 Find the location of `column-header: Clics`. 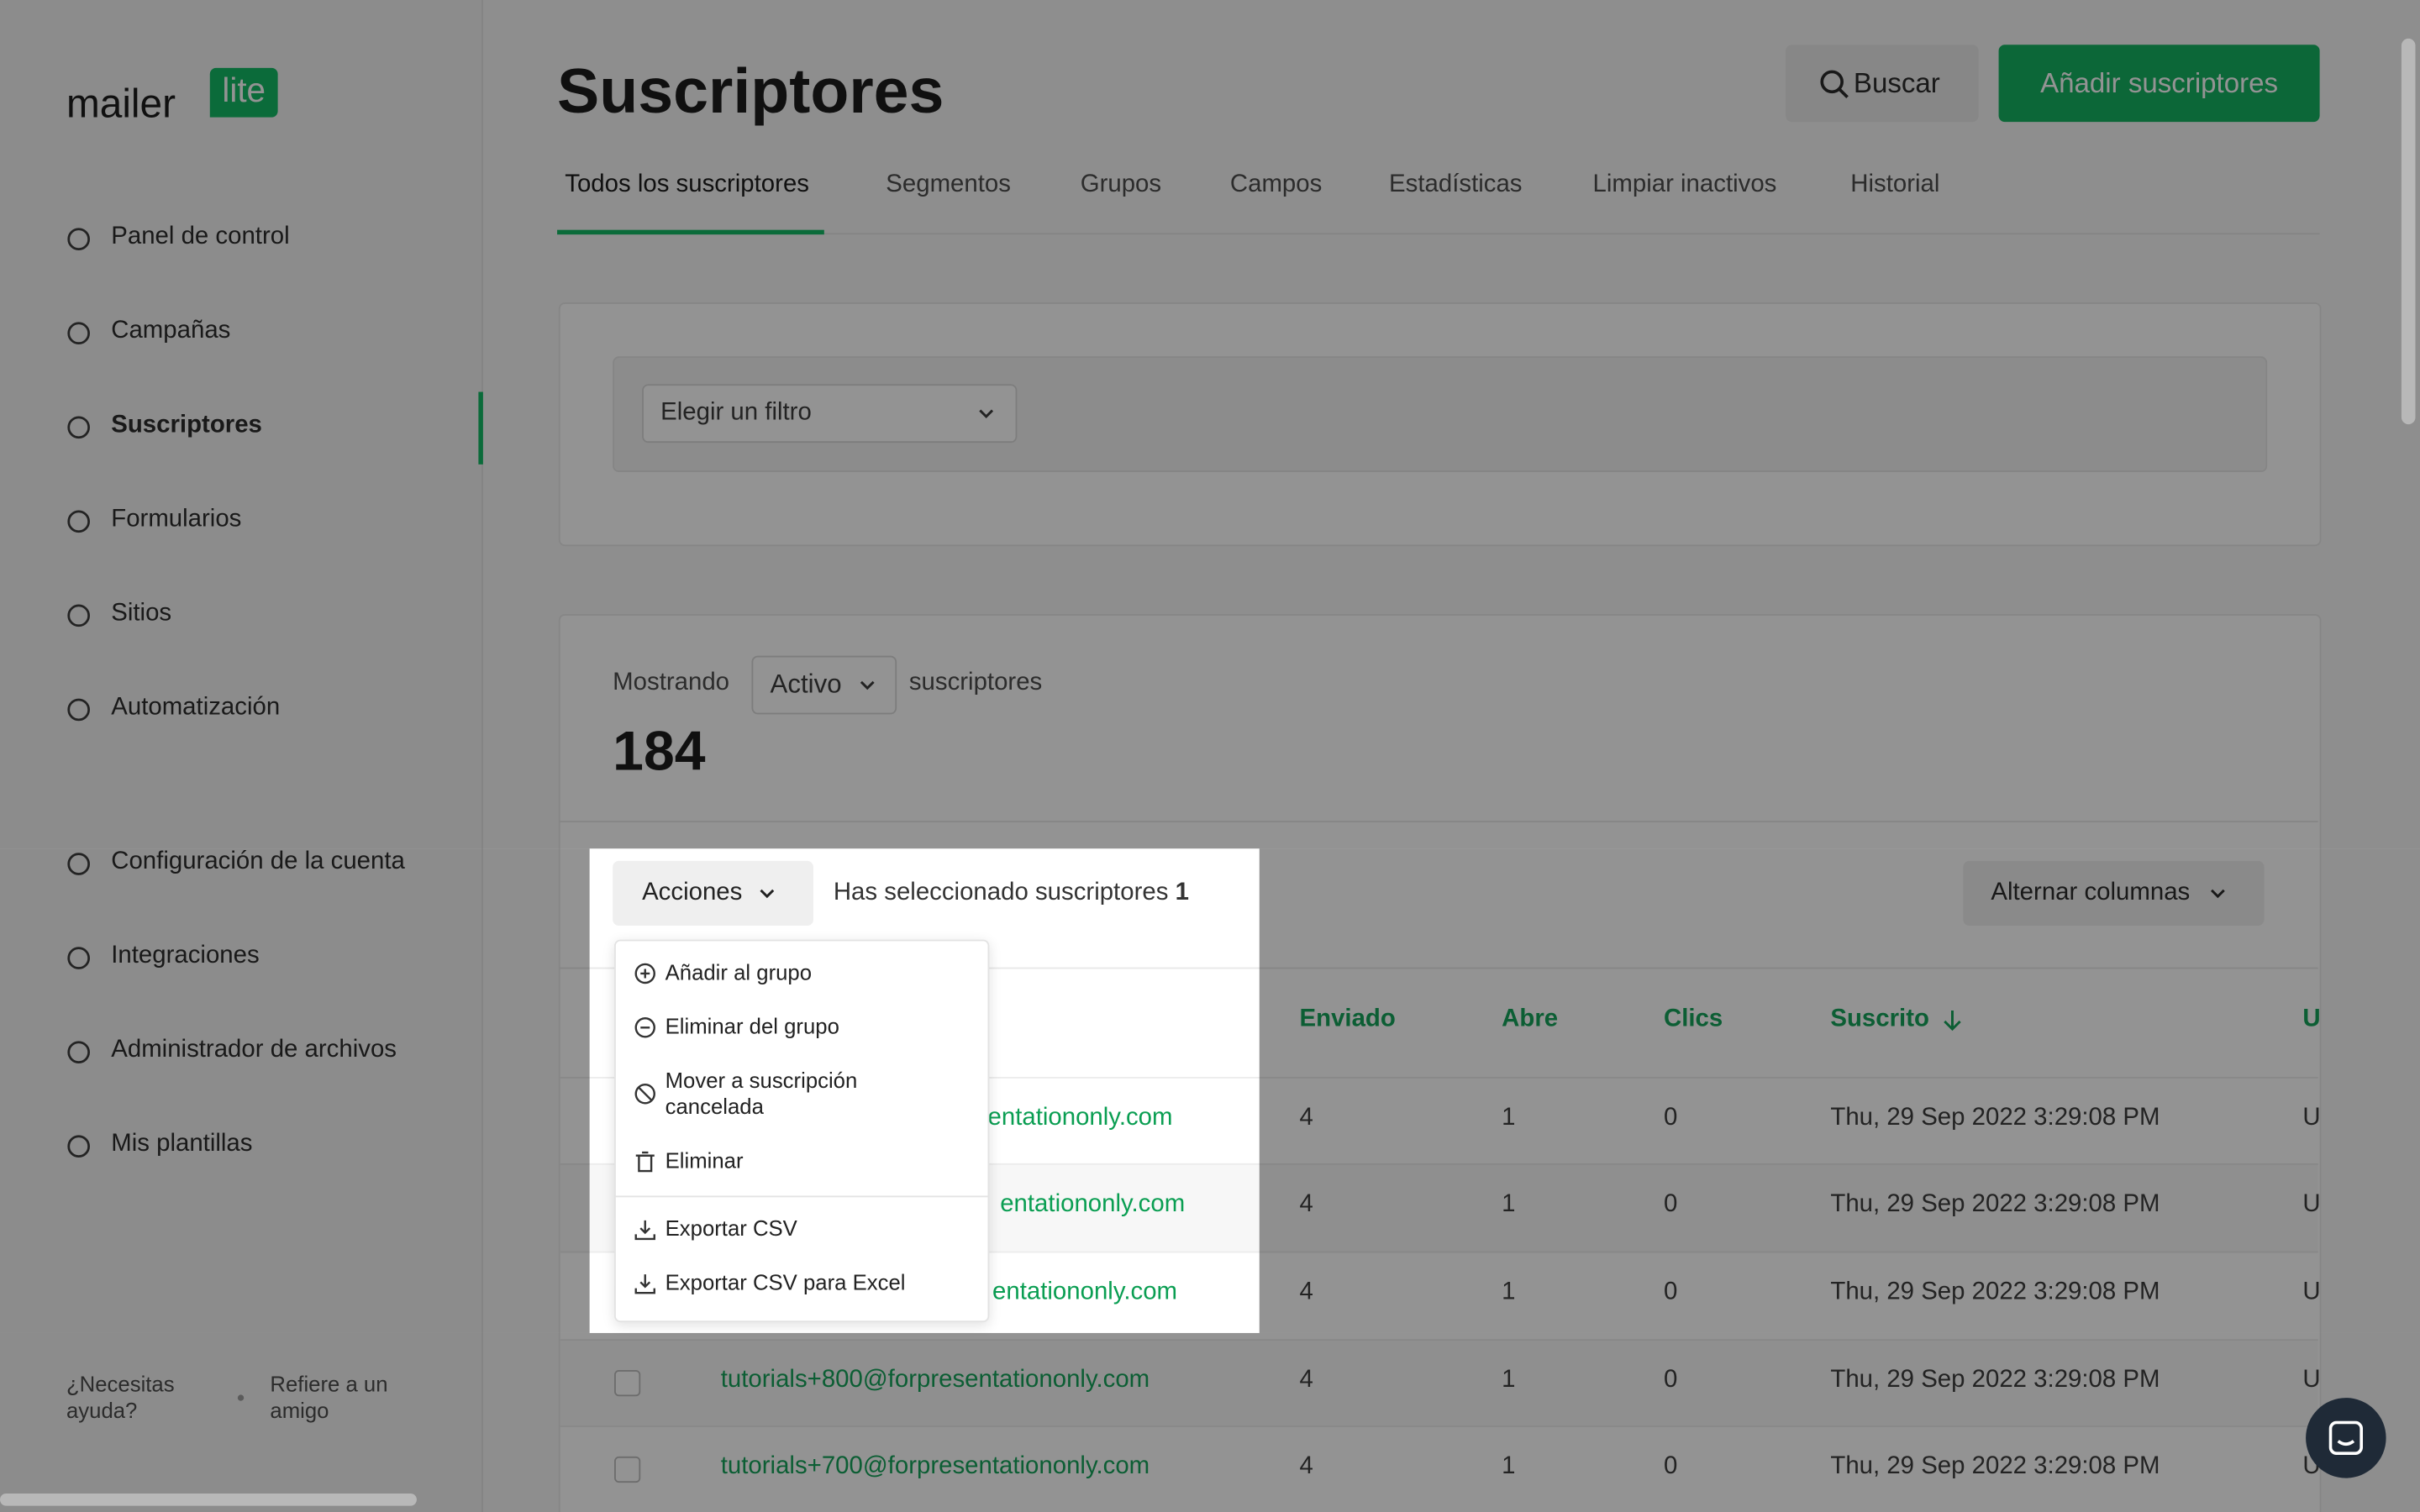

column-header: Clics is located at coordinates (1693, 1018).